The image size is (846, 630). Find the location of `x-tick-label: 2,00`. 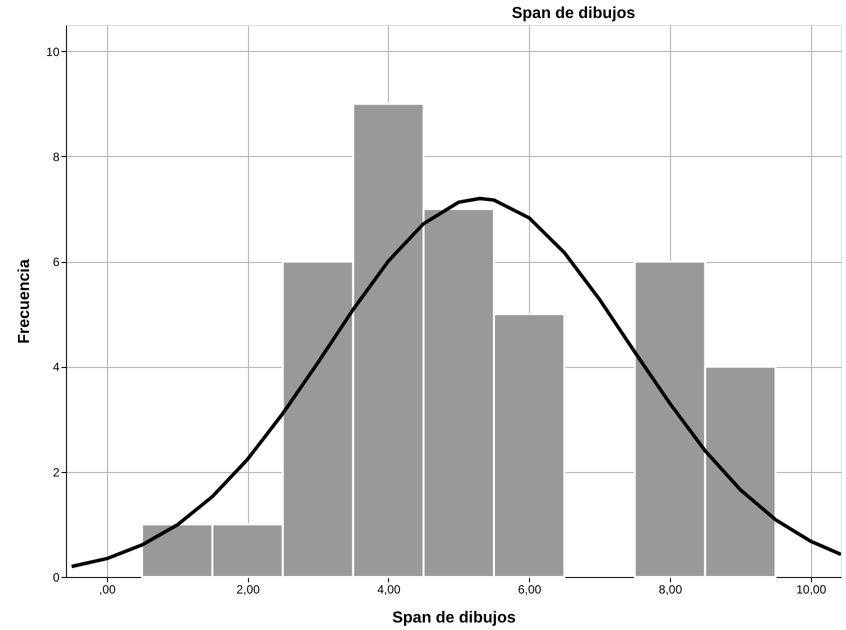

x-tick-label: 2,00 is located at coordinates (248, 589).